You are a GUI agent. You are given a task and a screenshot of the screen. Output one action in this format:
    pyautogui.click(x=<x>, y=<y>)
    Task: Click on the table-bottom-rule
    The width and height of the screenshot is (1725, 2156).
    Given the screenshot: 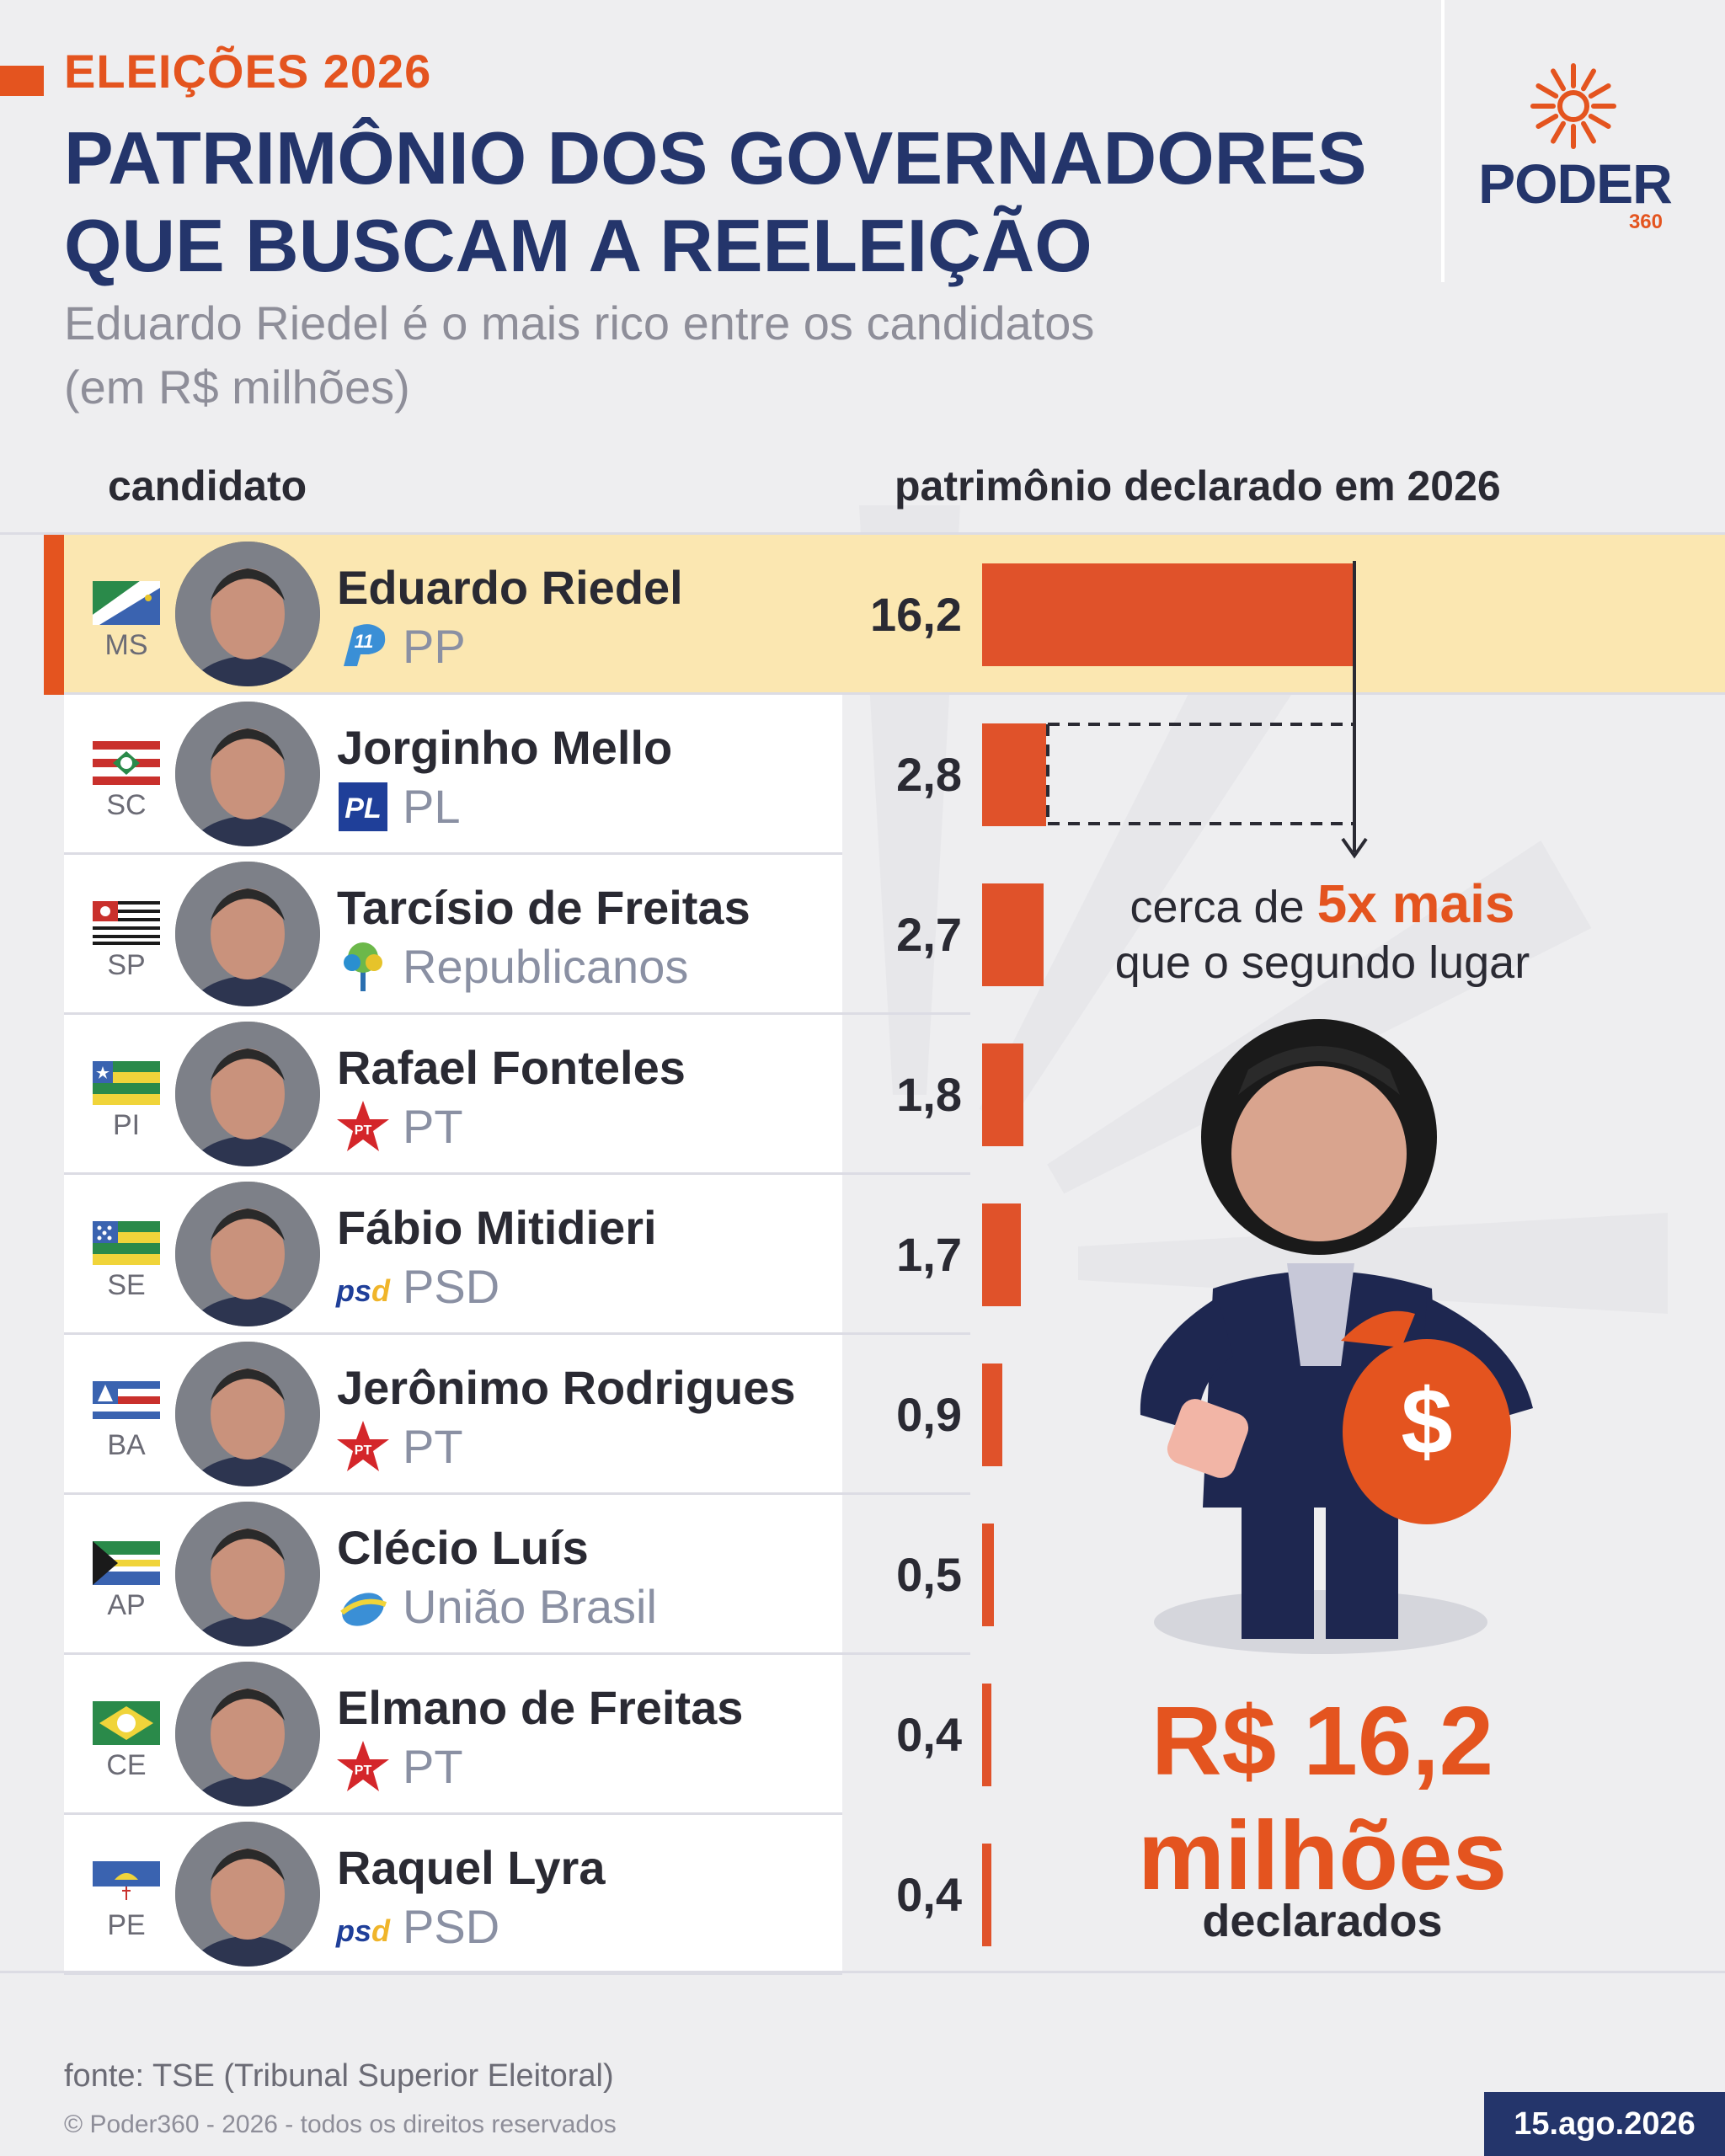 What is the action you would take?
    pyautogui.click(x=862, y=1972)
    